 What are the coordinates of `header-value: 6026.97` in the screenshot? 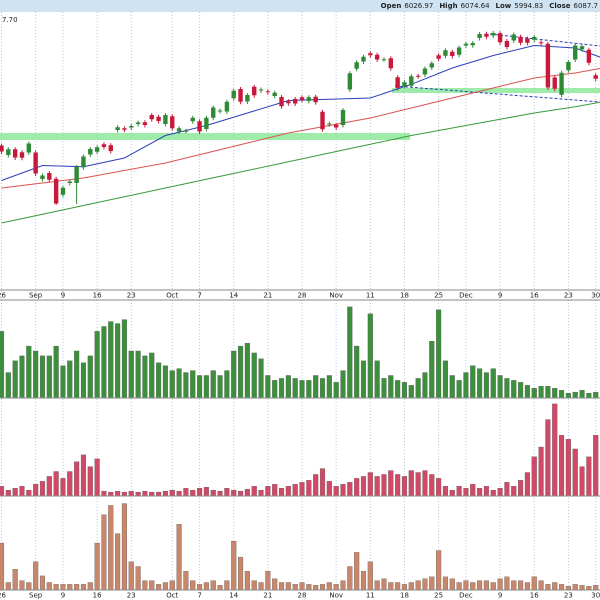 It's located at (418, 6).